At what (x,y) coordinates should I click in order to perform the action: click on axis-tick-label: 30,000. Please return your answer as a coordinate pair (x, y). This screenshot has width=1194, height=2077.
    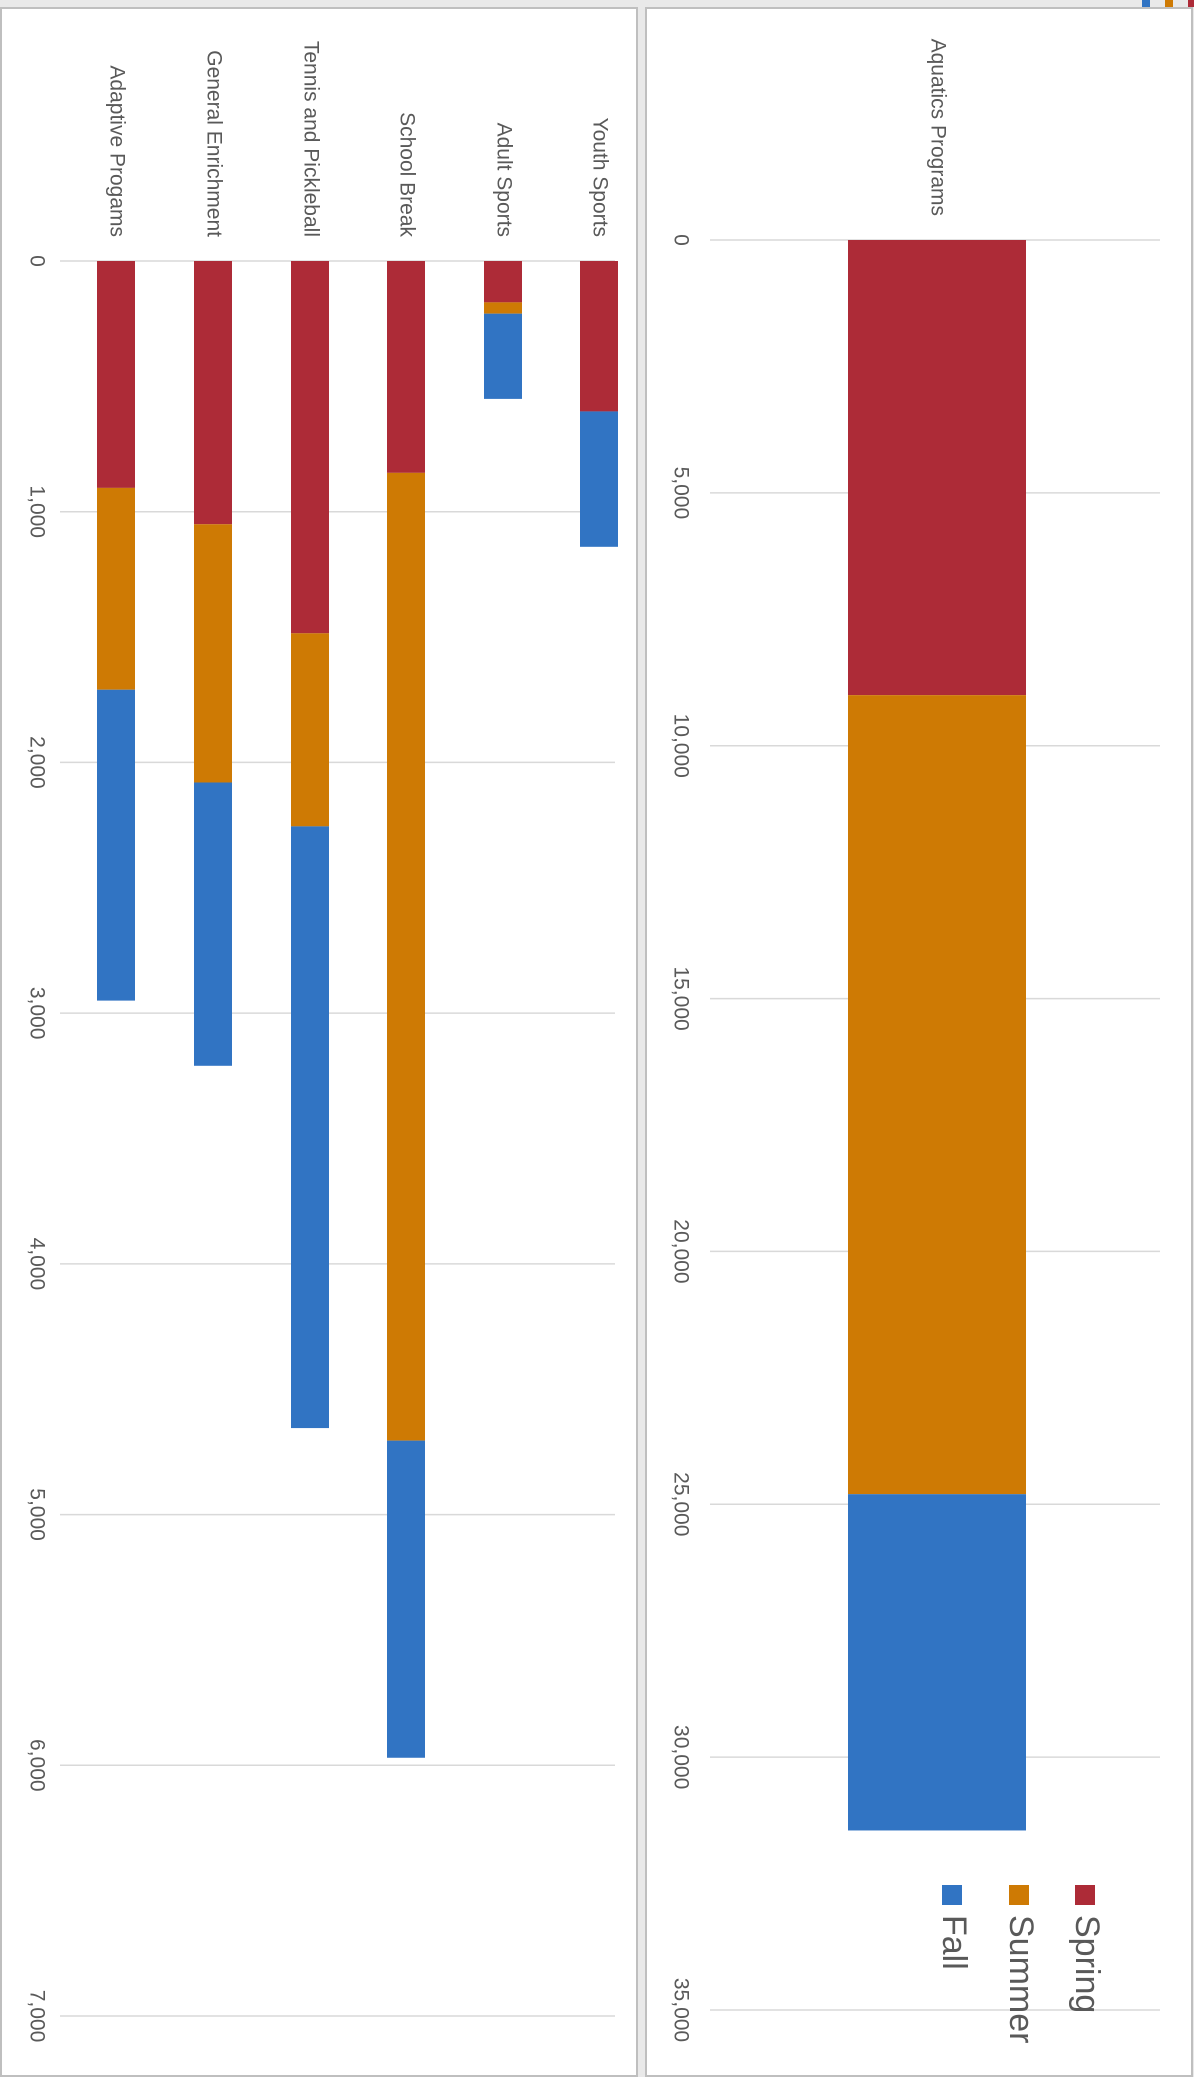
    Looking at the image, I should click on (680, 1757).